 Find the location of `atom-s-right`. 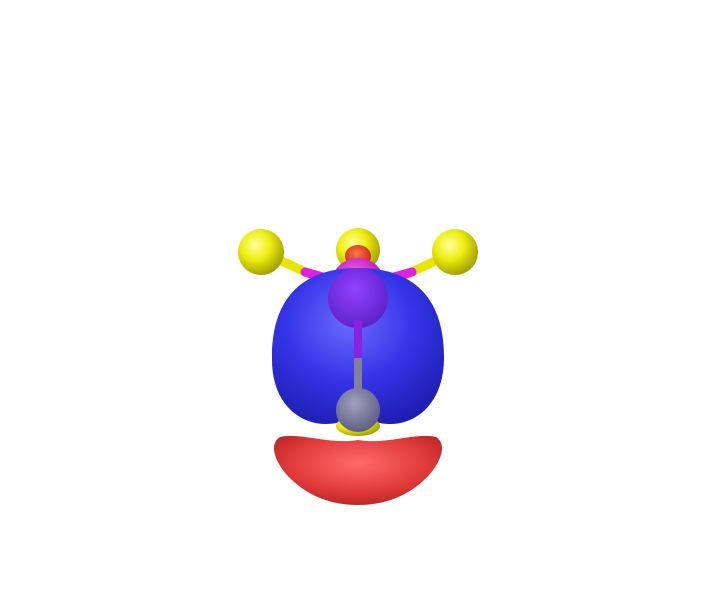

atom-s-right is located at coordinates (455, 252).